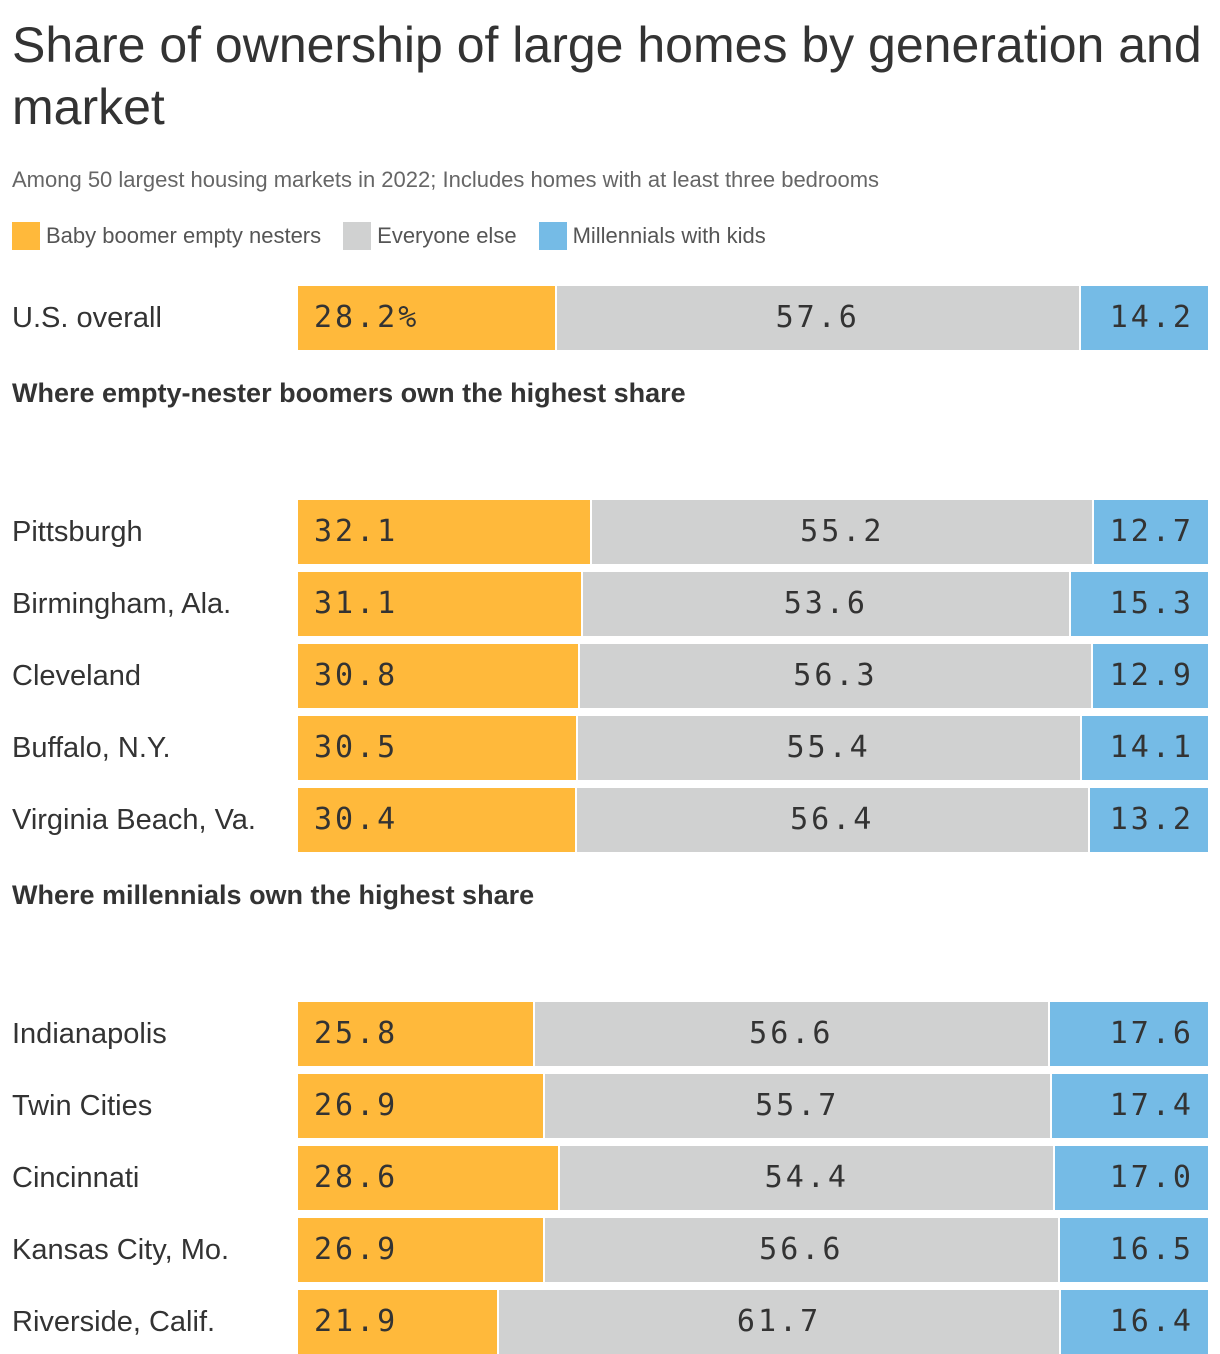 The width and height of the screenshot is (1220, 1354). Describe the element at coordinates (415, 1034) in the screenshot. I see `segment-boomers: 25.8` at that location.